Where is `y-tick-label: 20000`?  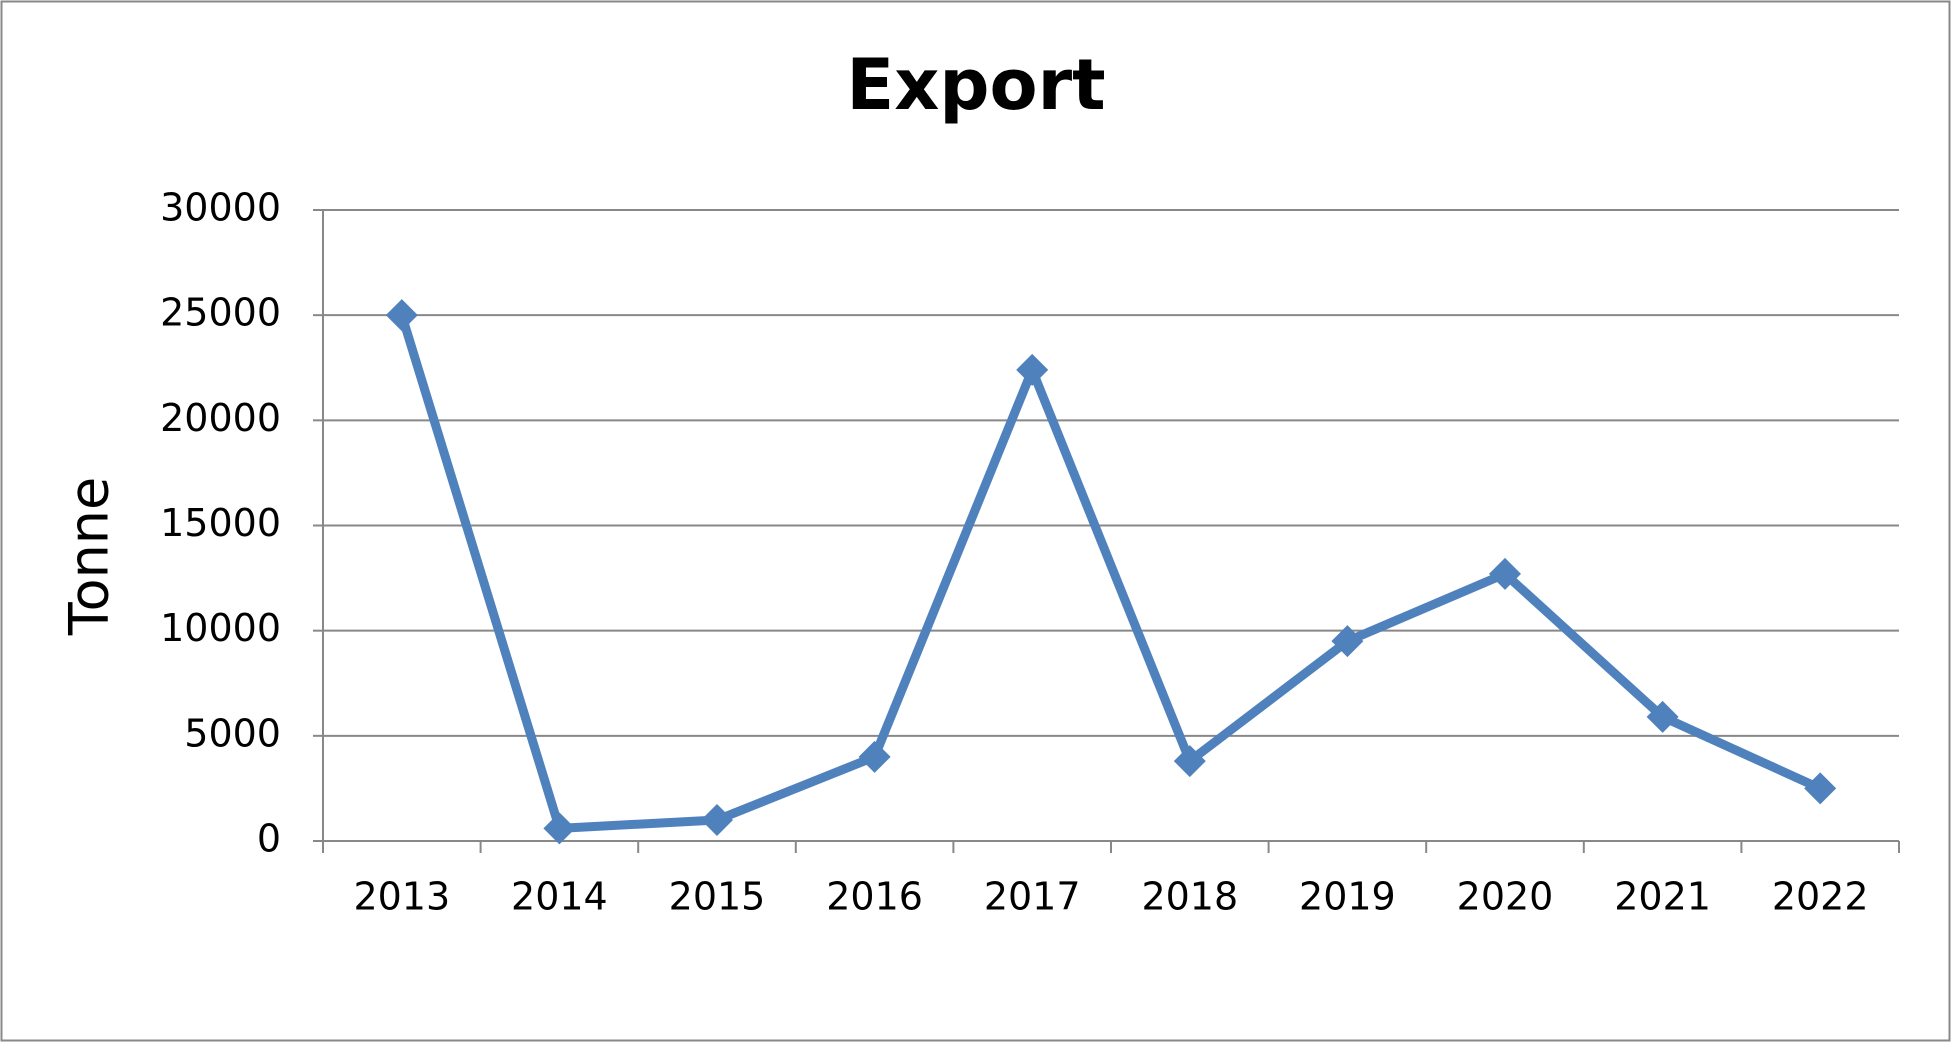 y-tick-label: 20000 is located at coordinates (220, 418).